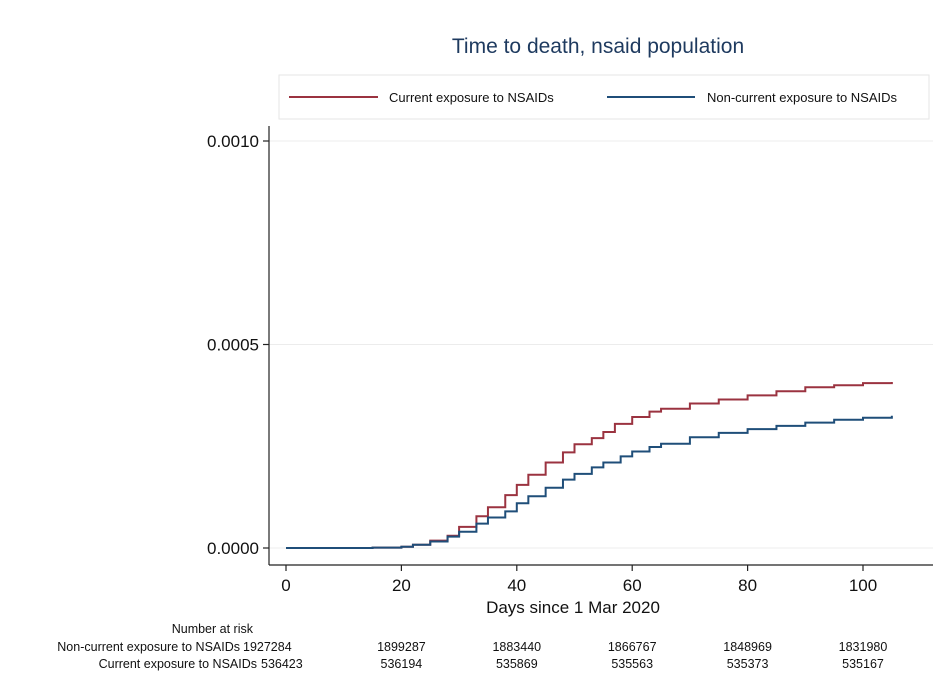 The image size is (950, 692). Describe the element at coordinates (863, 585) in the screenshot. I see `x-tick-label: 100` at that location.